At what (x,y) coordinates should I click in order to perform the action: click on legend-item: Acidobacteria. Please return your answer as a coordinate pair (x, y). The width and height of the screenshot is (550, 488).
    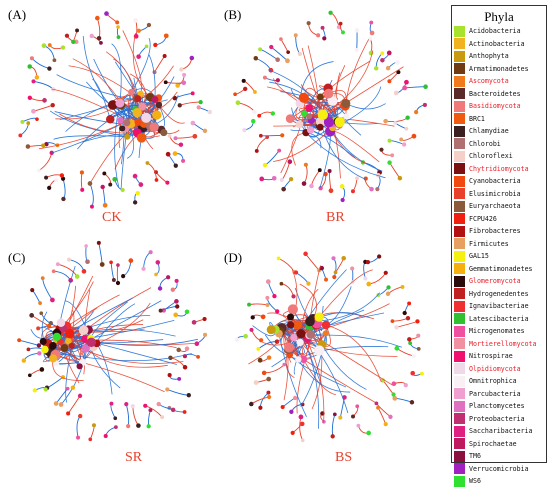
    Looking at the image, I should click on (499, 31).